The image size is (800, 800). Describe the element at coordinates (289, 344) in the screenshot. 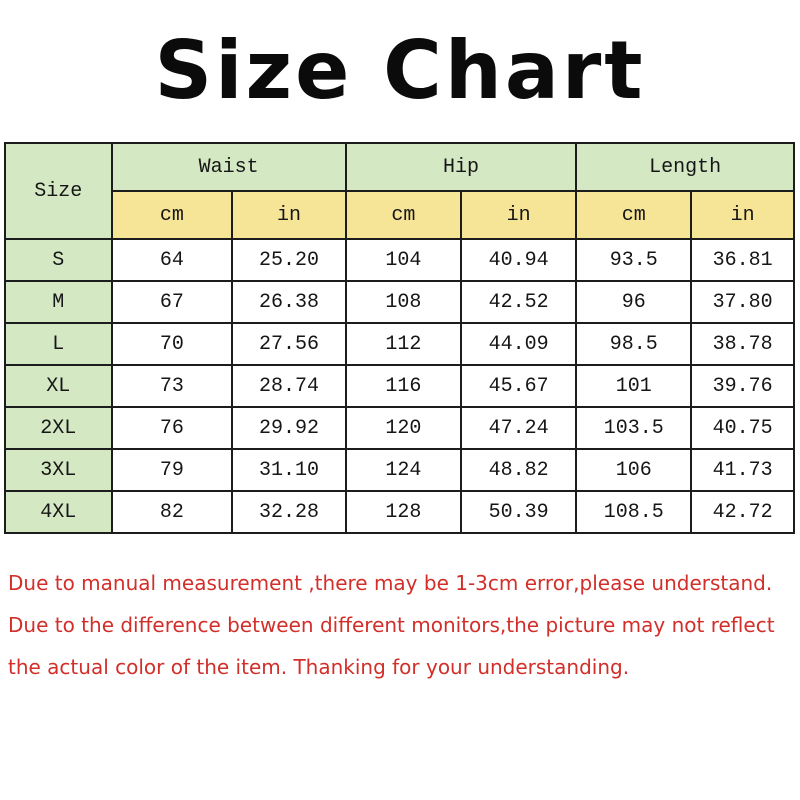

I see `value-cell: 27.56` at that location.